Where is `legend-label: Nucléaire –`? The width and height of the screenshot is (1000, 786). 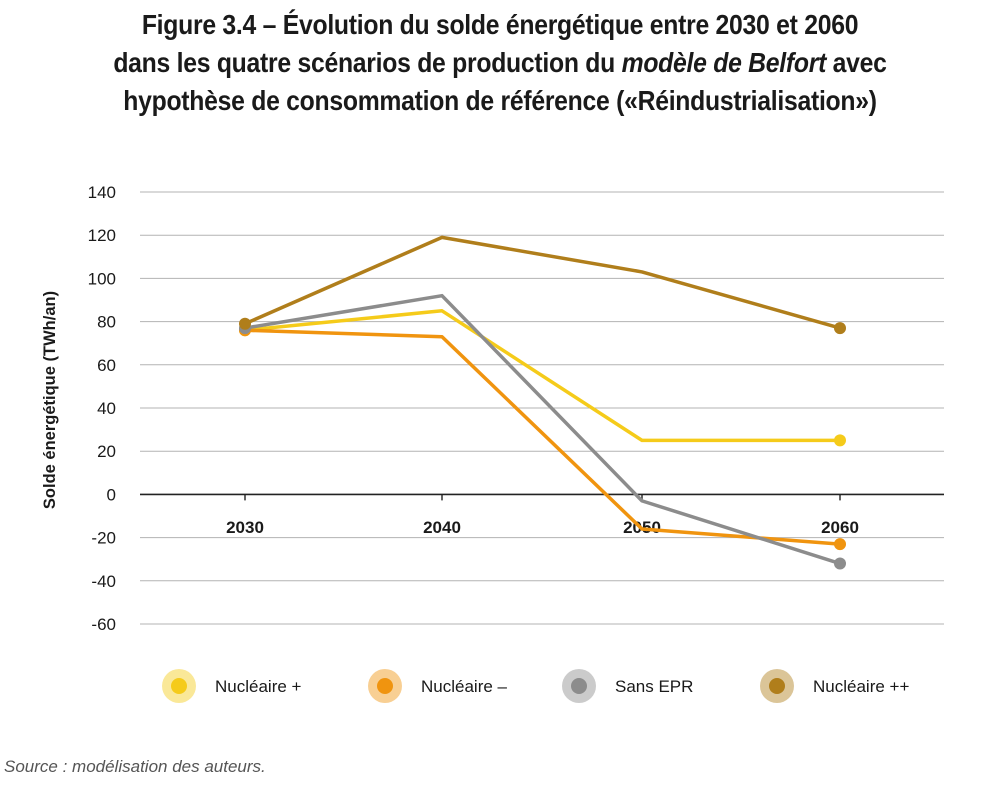 legend-label: Nucléaire – is located at coordinates (464, 686).